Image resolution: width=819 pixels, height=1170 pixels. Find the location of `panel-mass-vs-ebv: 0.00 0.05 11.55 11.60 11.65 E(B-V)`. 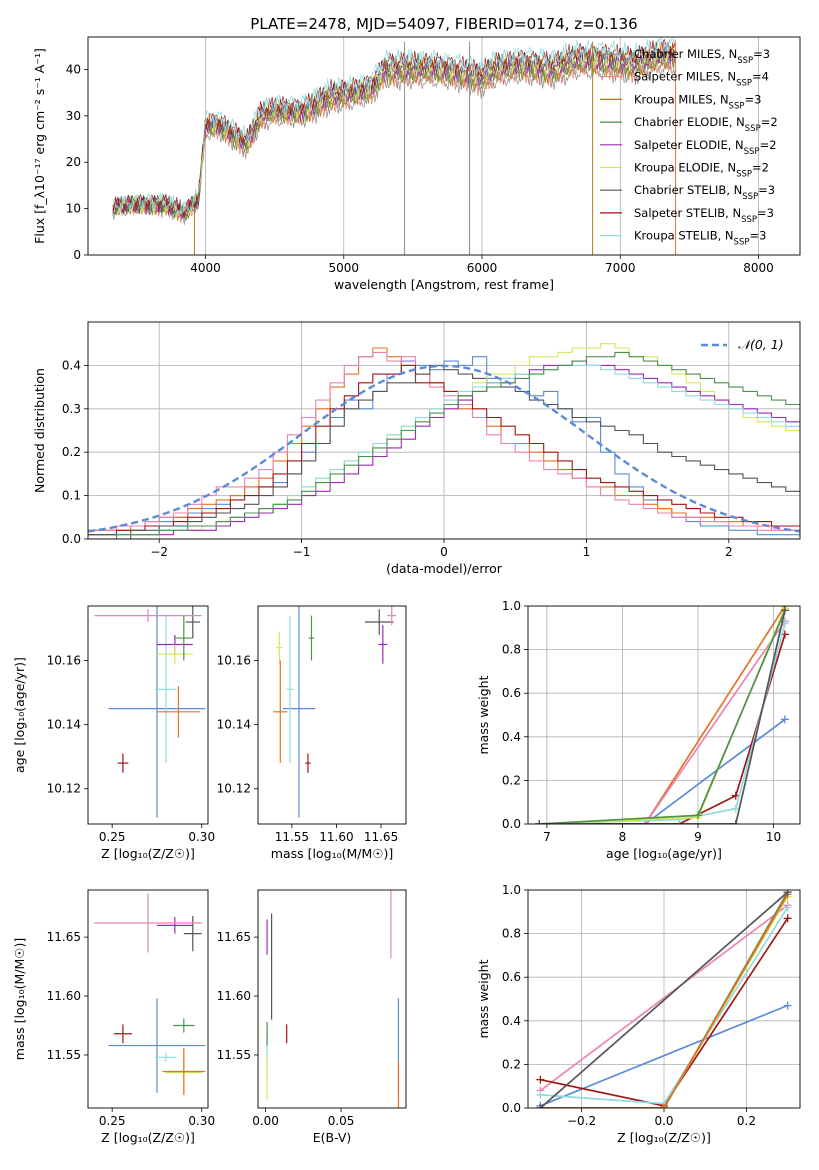

panel-mass-vs-ebv: 0.00 0.05 11.55 11.60 11.65 E(B-V) is located at coordinates (312, 1017).